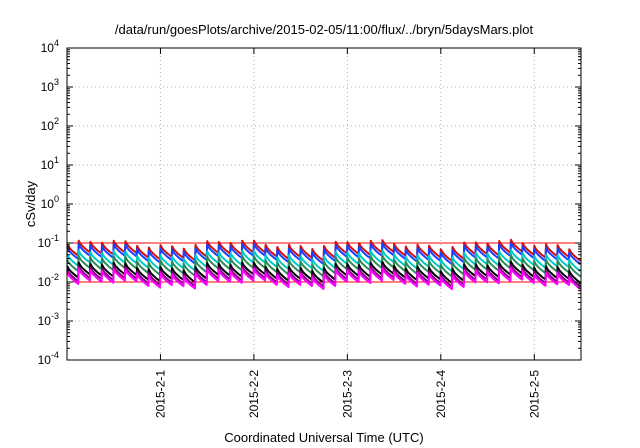 This screenshot has height=448, width=640. I want to click on y-tick-label: 10¹, so click(50, 163).